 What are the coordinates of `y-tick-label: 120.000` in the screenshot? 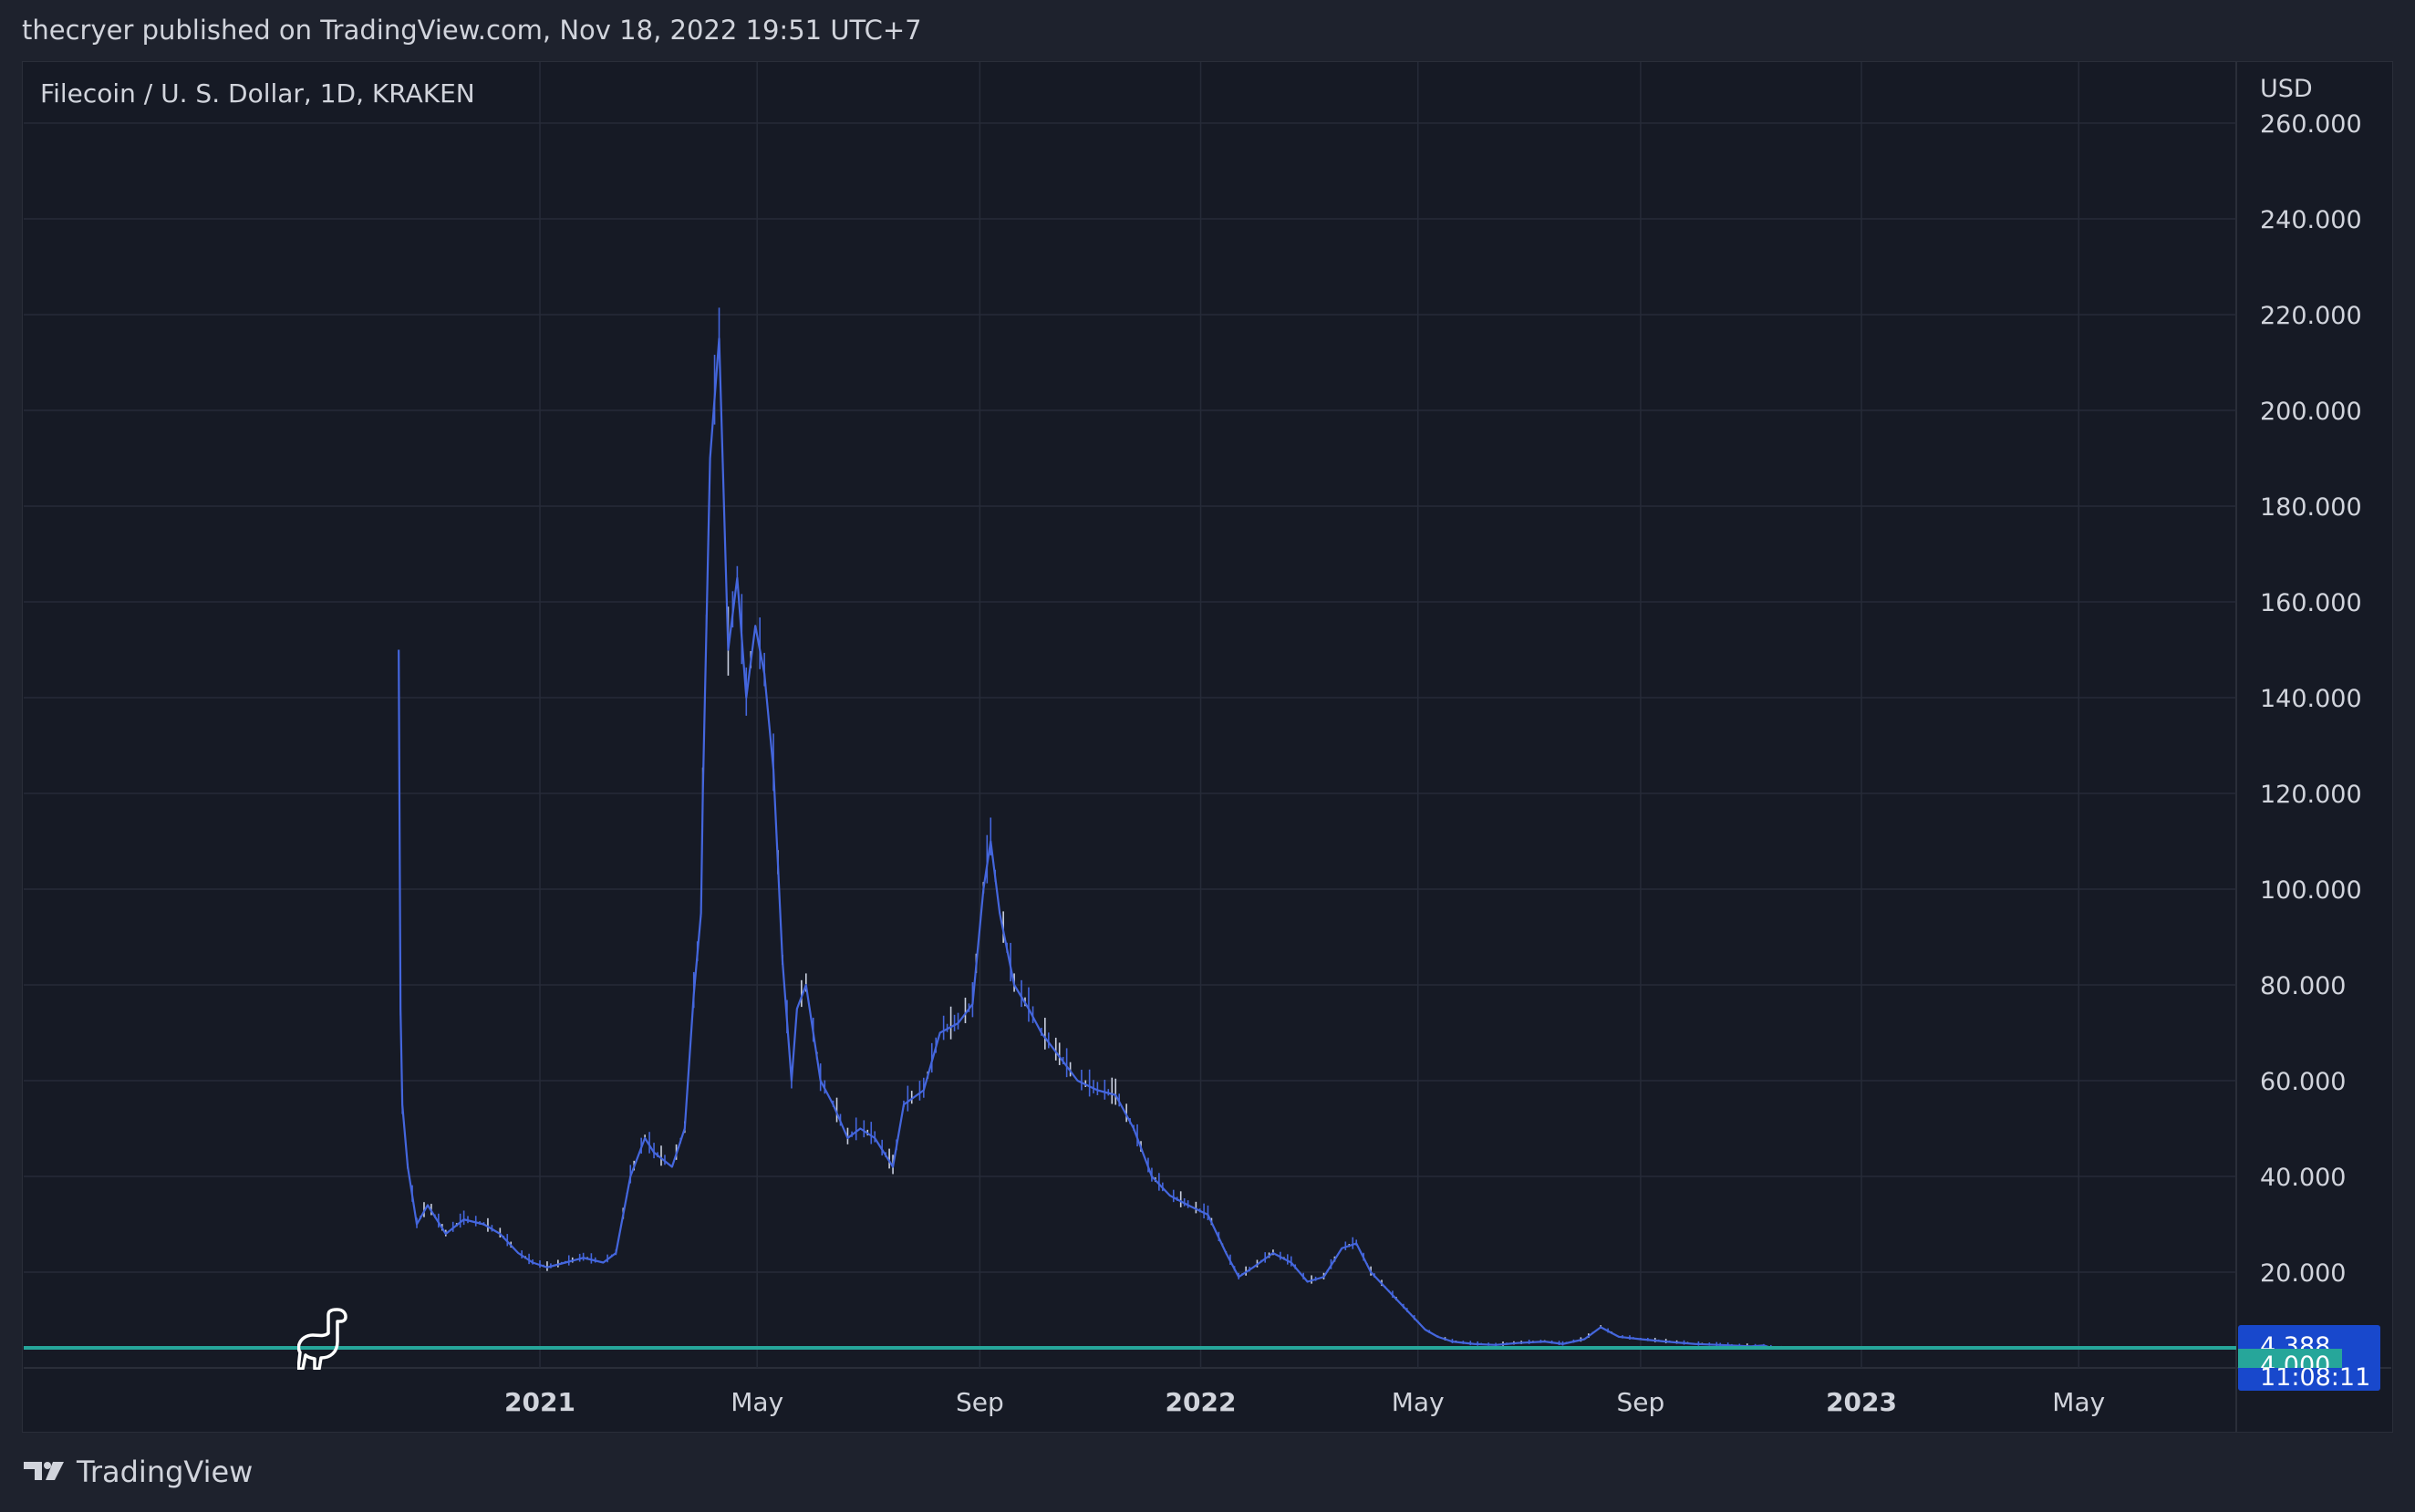 It's located at (2311, 795).